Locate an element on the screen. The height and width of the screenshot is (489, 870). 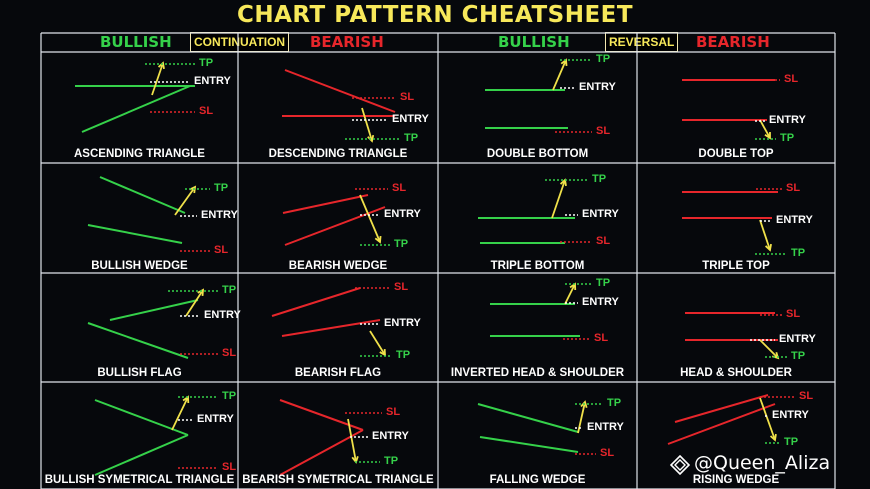
pattern-caption: DOUBLE TOP is located at coordinates (736, 154).